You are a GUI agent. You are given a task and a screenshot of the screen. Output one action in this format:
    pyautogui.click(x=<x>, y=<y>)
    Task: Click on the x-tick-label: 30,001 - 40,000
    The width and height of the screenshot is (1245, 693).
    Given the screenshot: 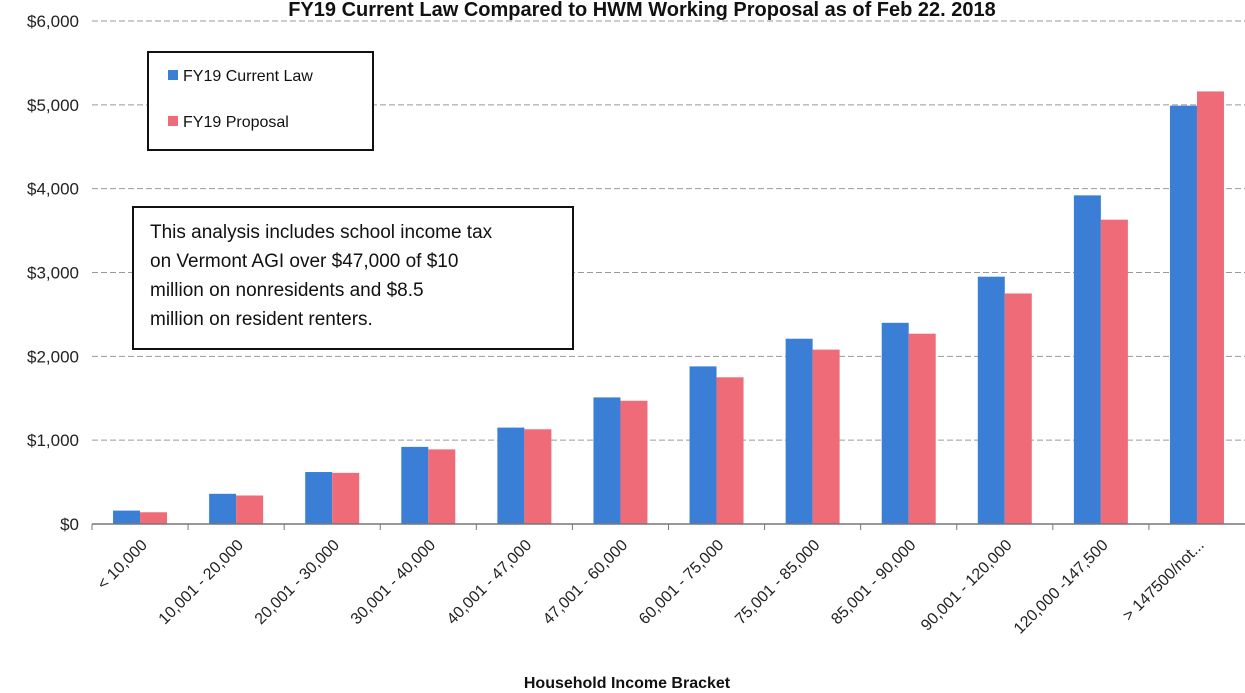 What is the action you would take?
    pyautogui.click(x=393, y=582)
    